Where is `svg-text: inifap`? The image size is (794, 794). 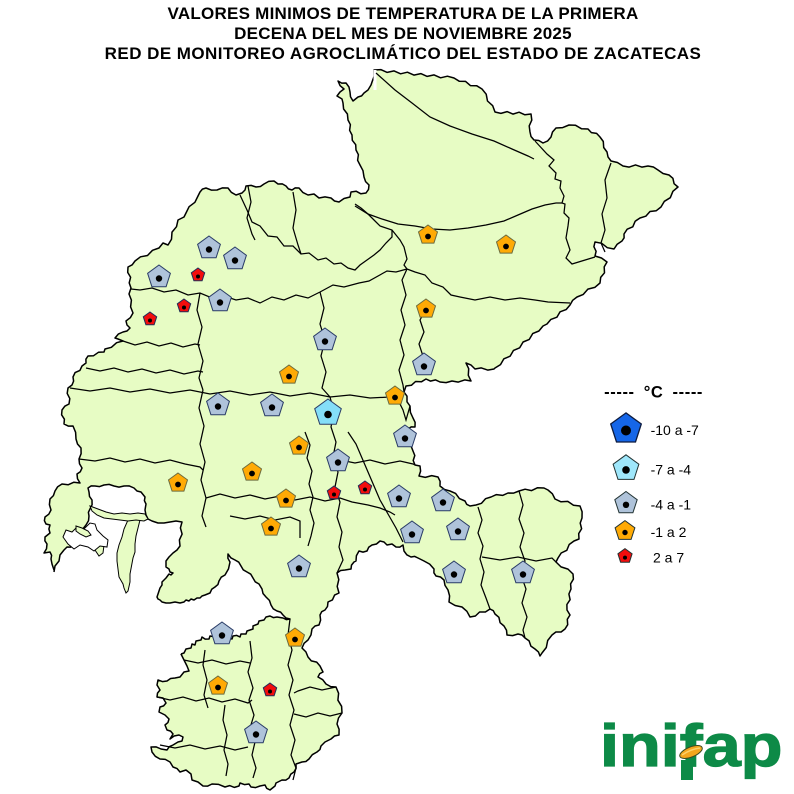
svg-text: inifap is located at coordinates (691, 745).